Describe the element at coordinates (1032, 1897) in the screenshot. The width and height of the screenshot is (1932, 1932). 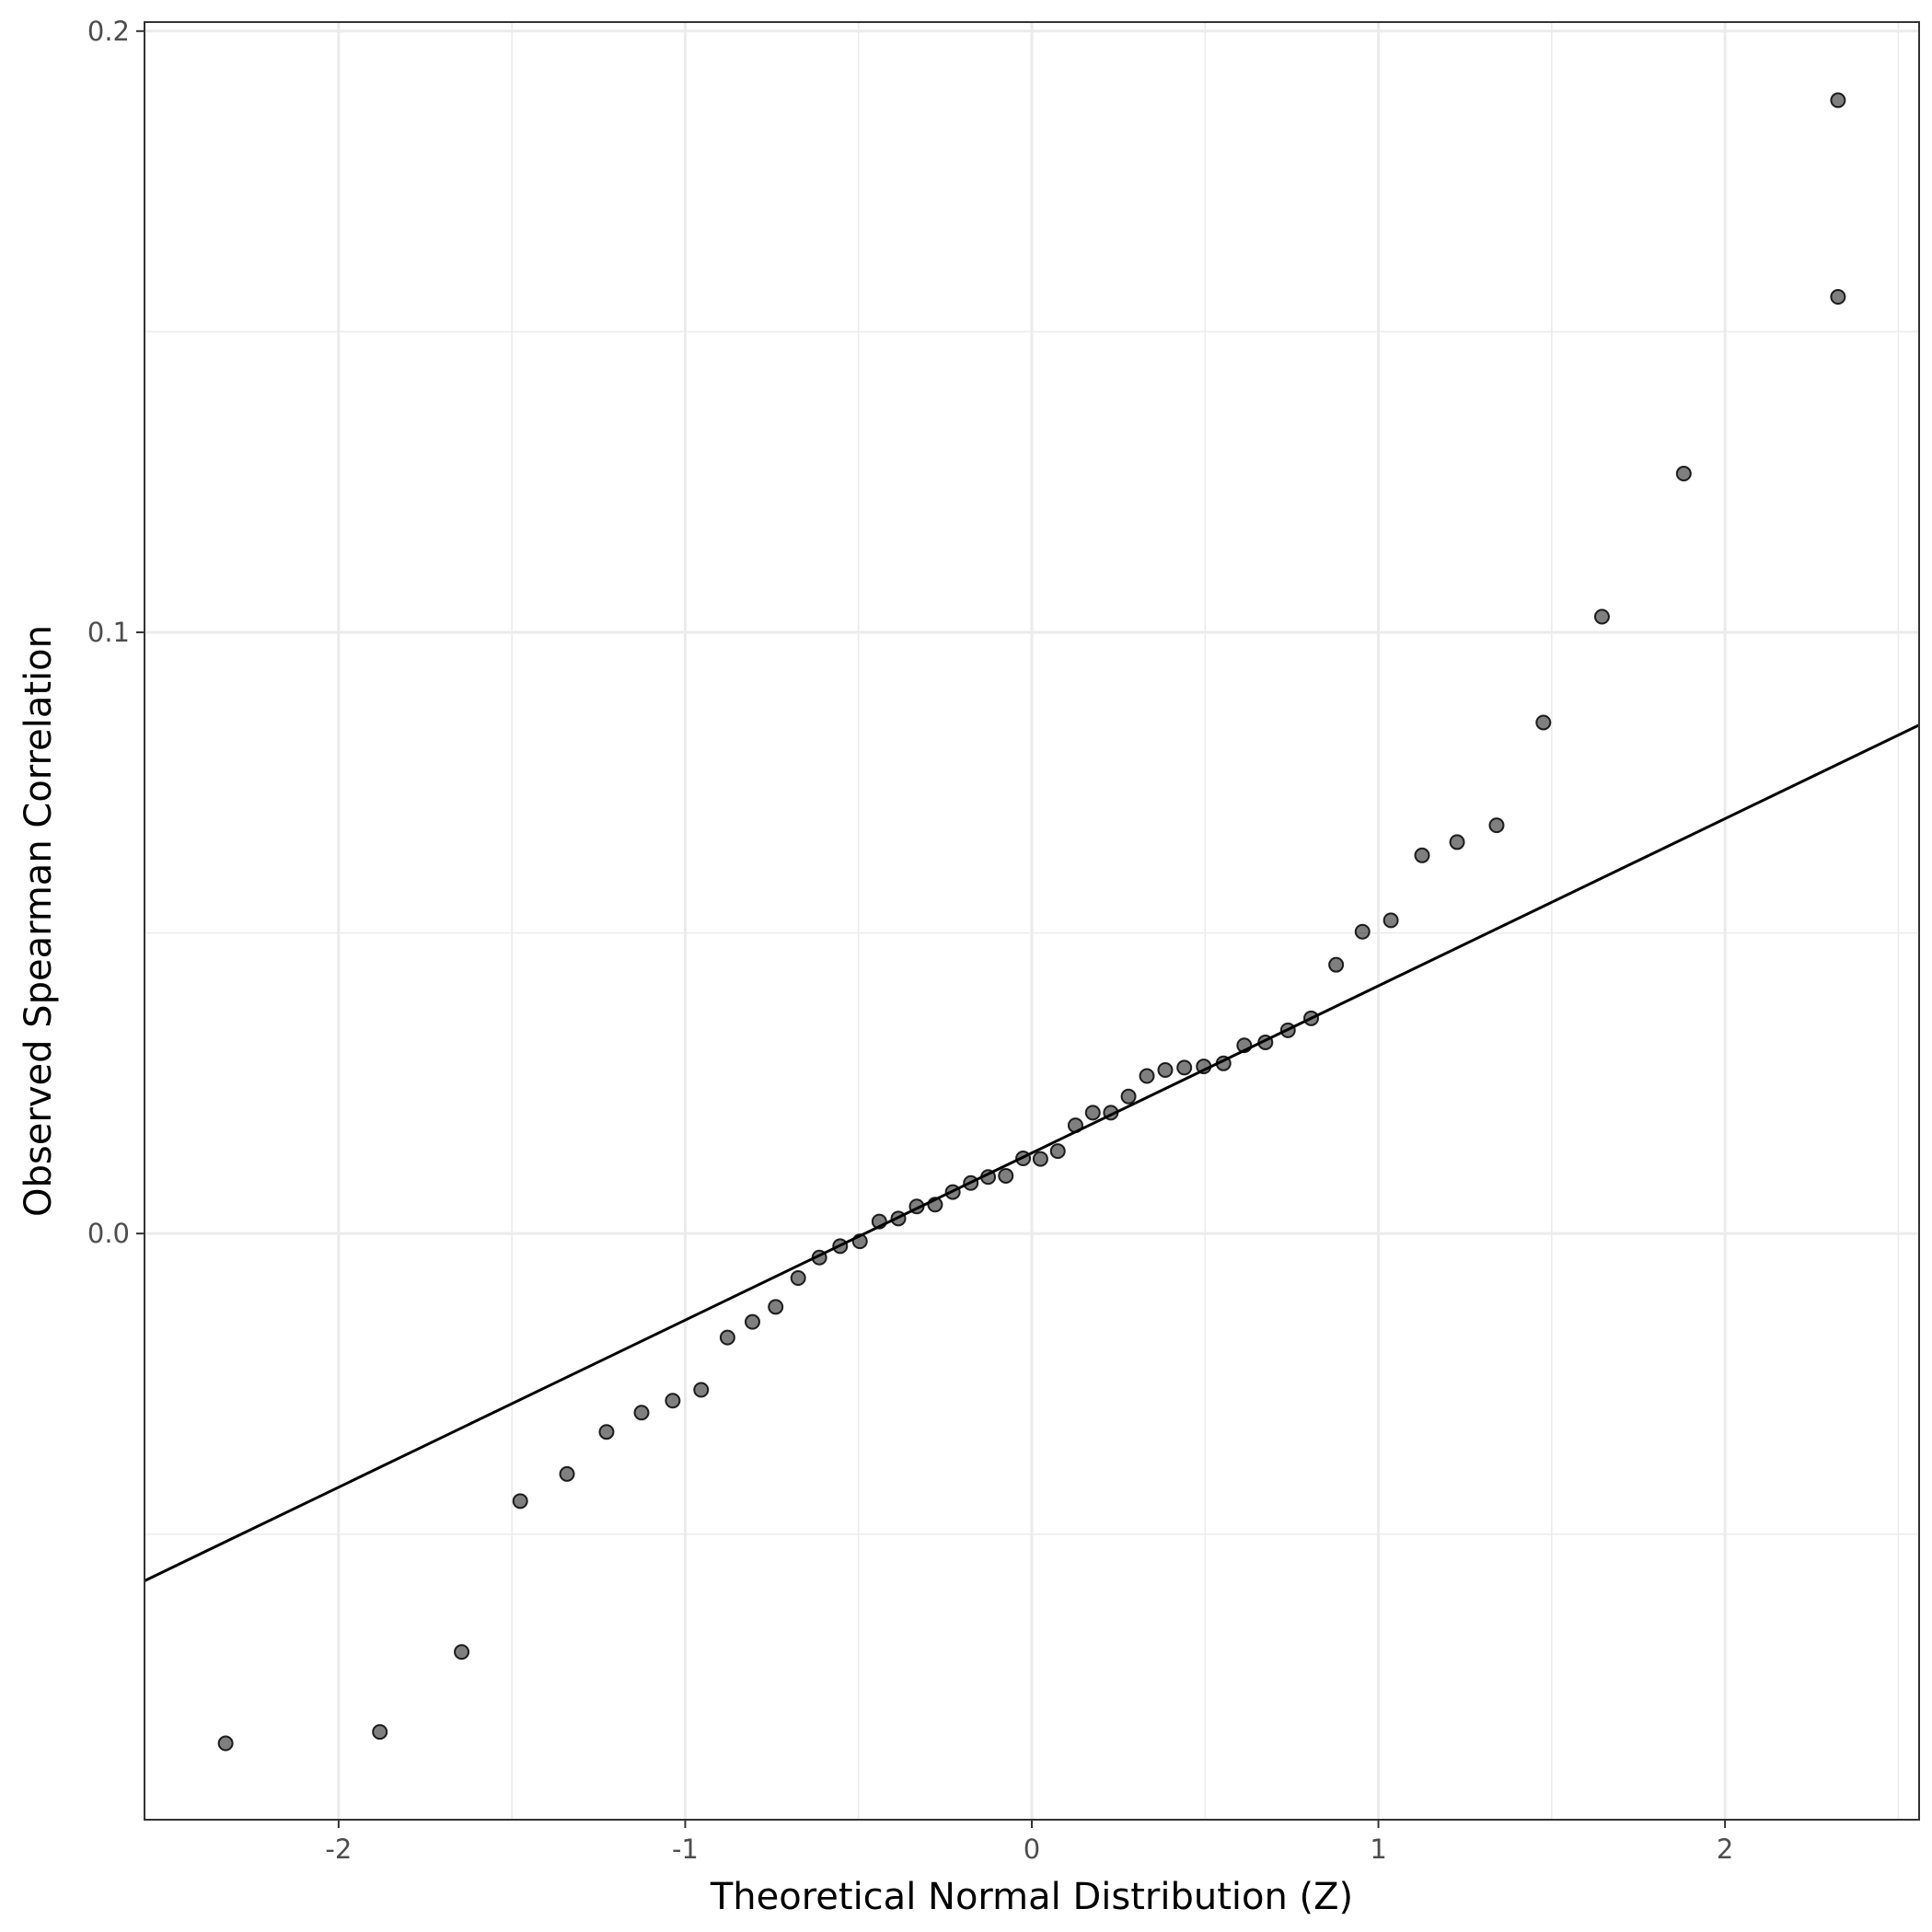
I see `x-axis-title: Theoretical Normal Distribution (Z)` at that location.